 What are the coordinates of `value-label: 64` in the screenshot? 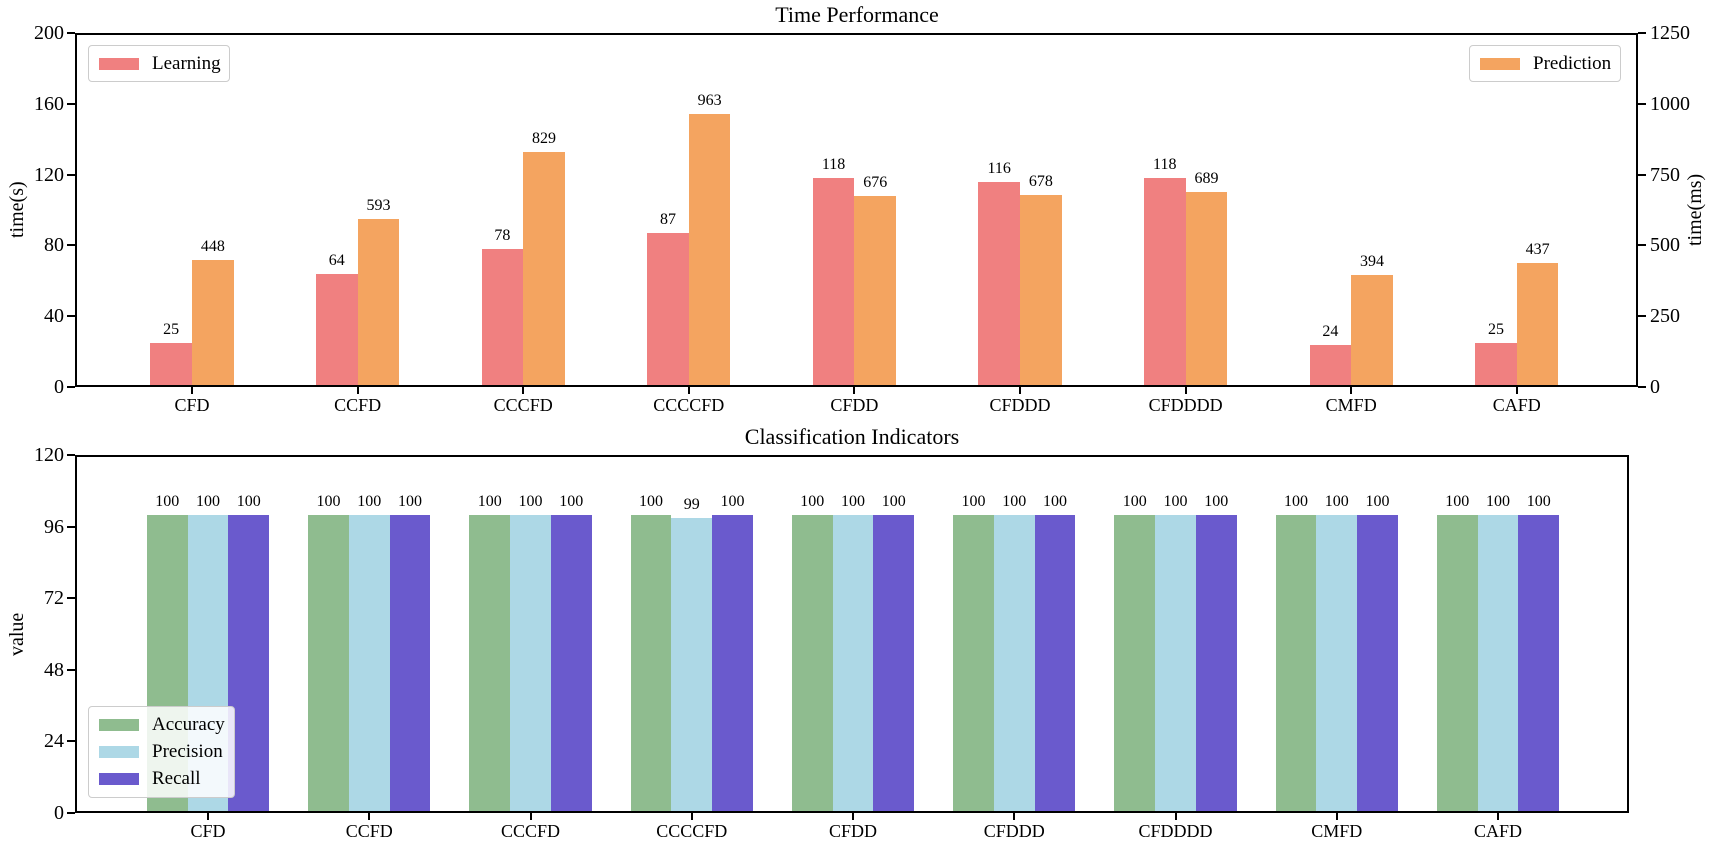 It's located at (336, 260).